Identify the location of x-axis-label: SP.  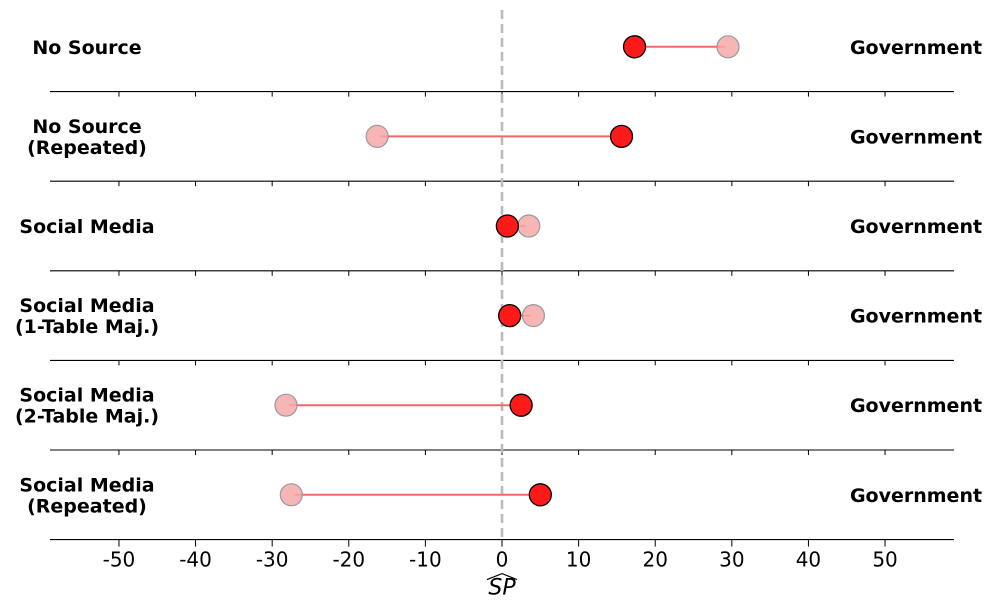
(502, 588).